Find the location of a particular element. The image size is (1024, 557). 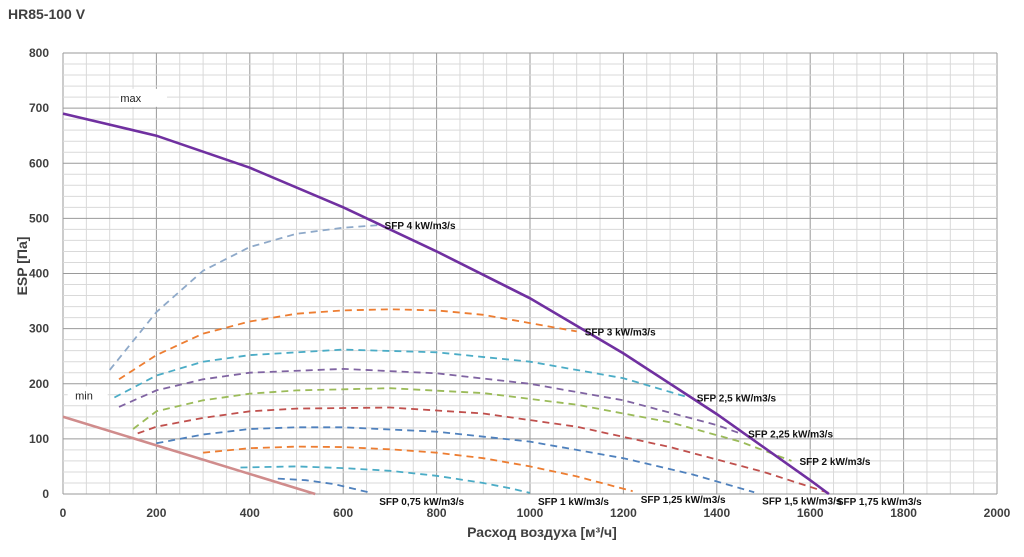

min-label: min is located at coordinates (84, 397).